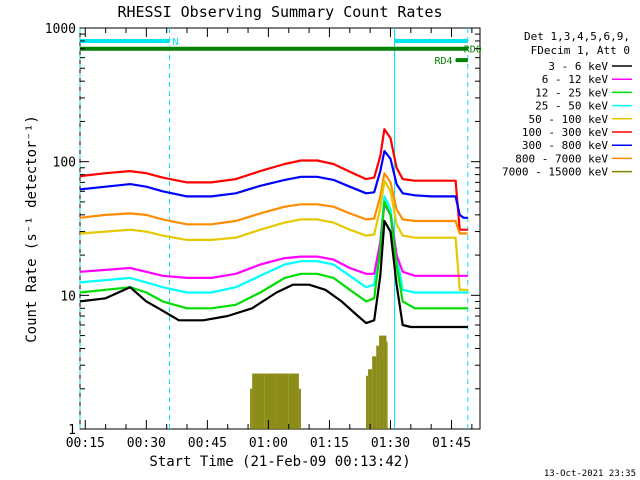  What do you see at coordinates (571, 106) in the screenshot?
I see `legend-label: 25 - 50 keV` at bounding box center [571, 106].